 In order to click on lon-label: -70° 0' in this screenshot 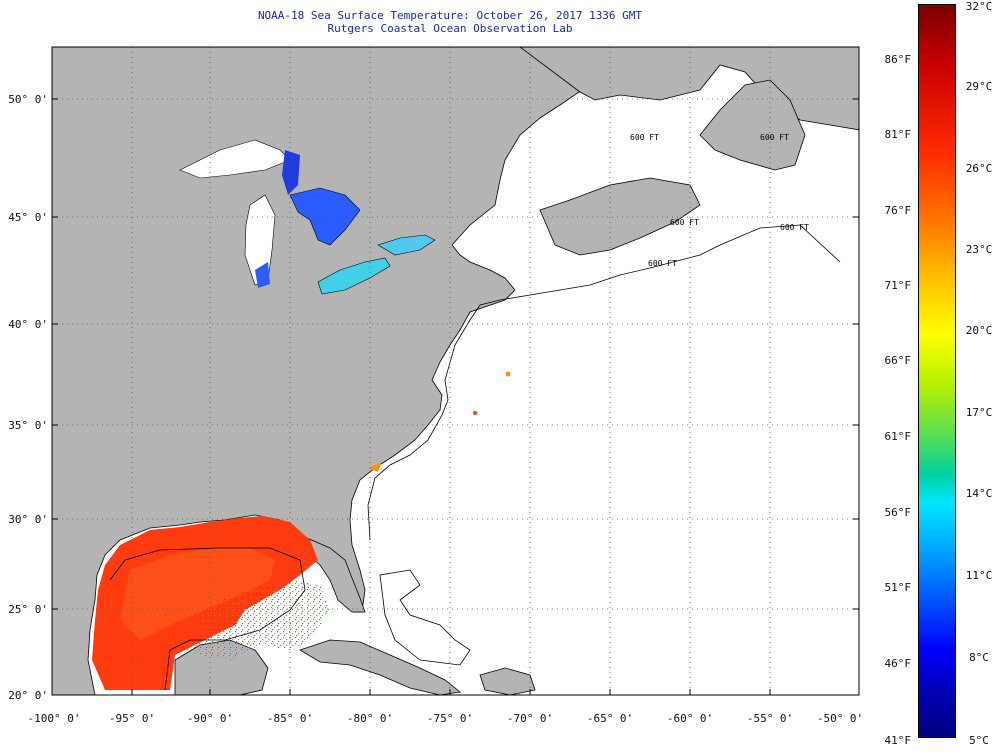, I will do `click(530, 718)`.